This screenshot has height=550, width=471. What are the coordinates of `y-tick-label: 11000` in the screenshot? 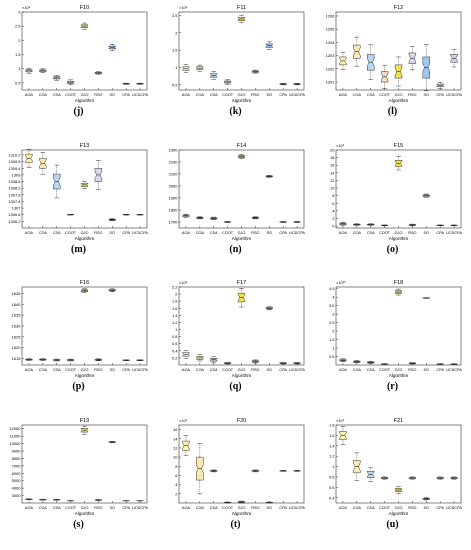 It's located at (16, 435).